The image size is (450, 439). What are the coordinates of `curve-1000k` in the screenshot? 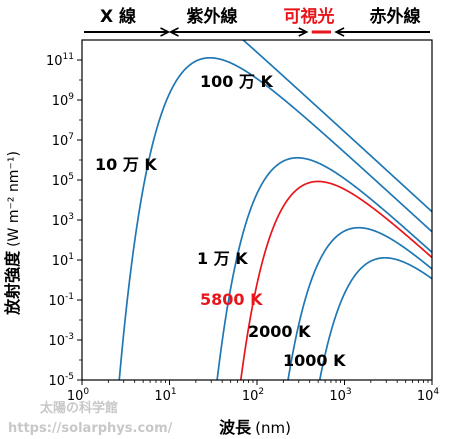 It's located at (375, 318).